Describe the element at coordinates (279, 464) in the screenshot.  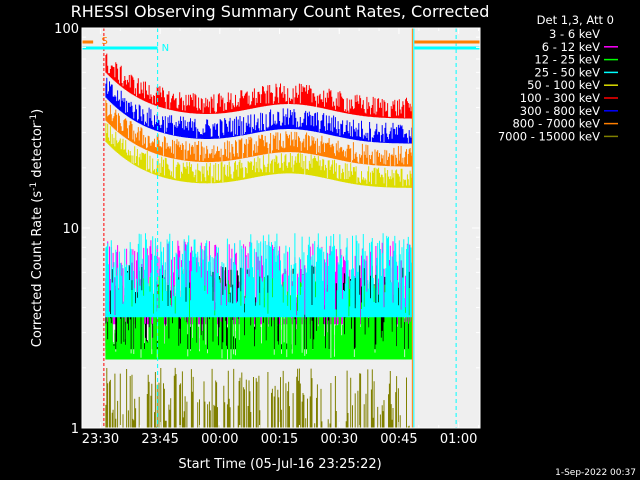
I see `x-axis-label: Start Time (05-Jul-16 23:25:22)` at that location.